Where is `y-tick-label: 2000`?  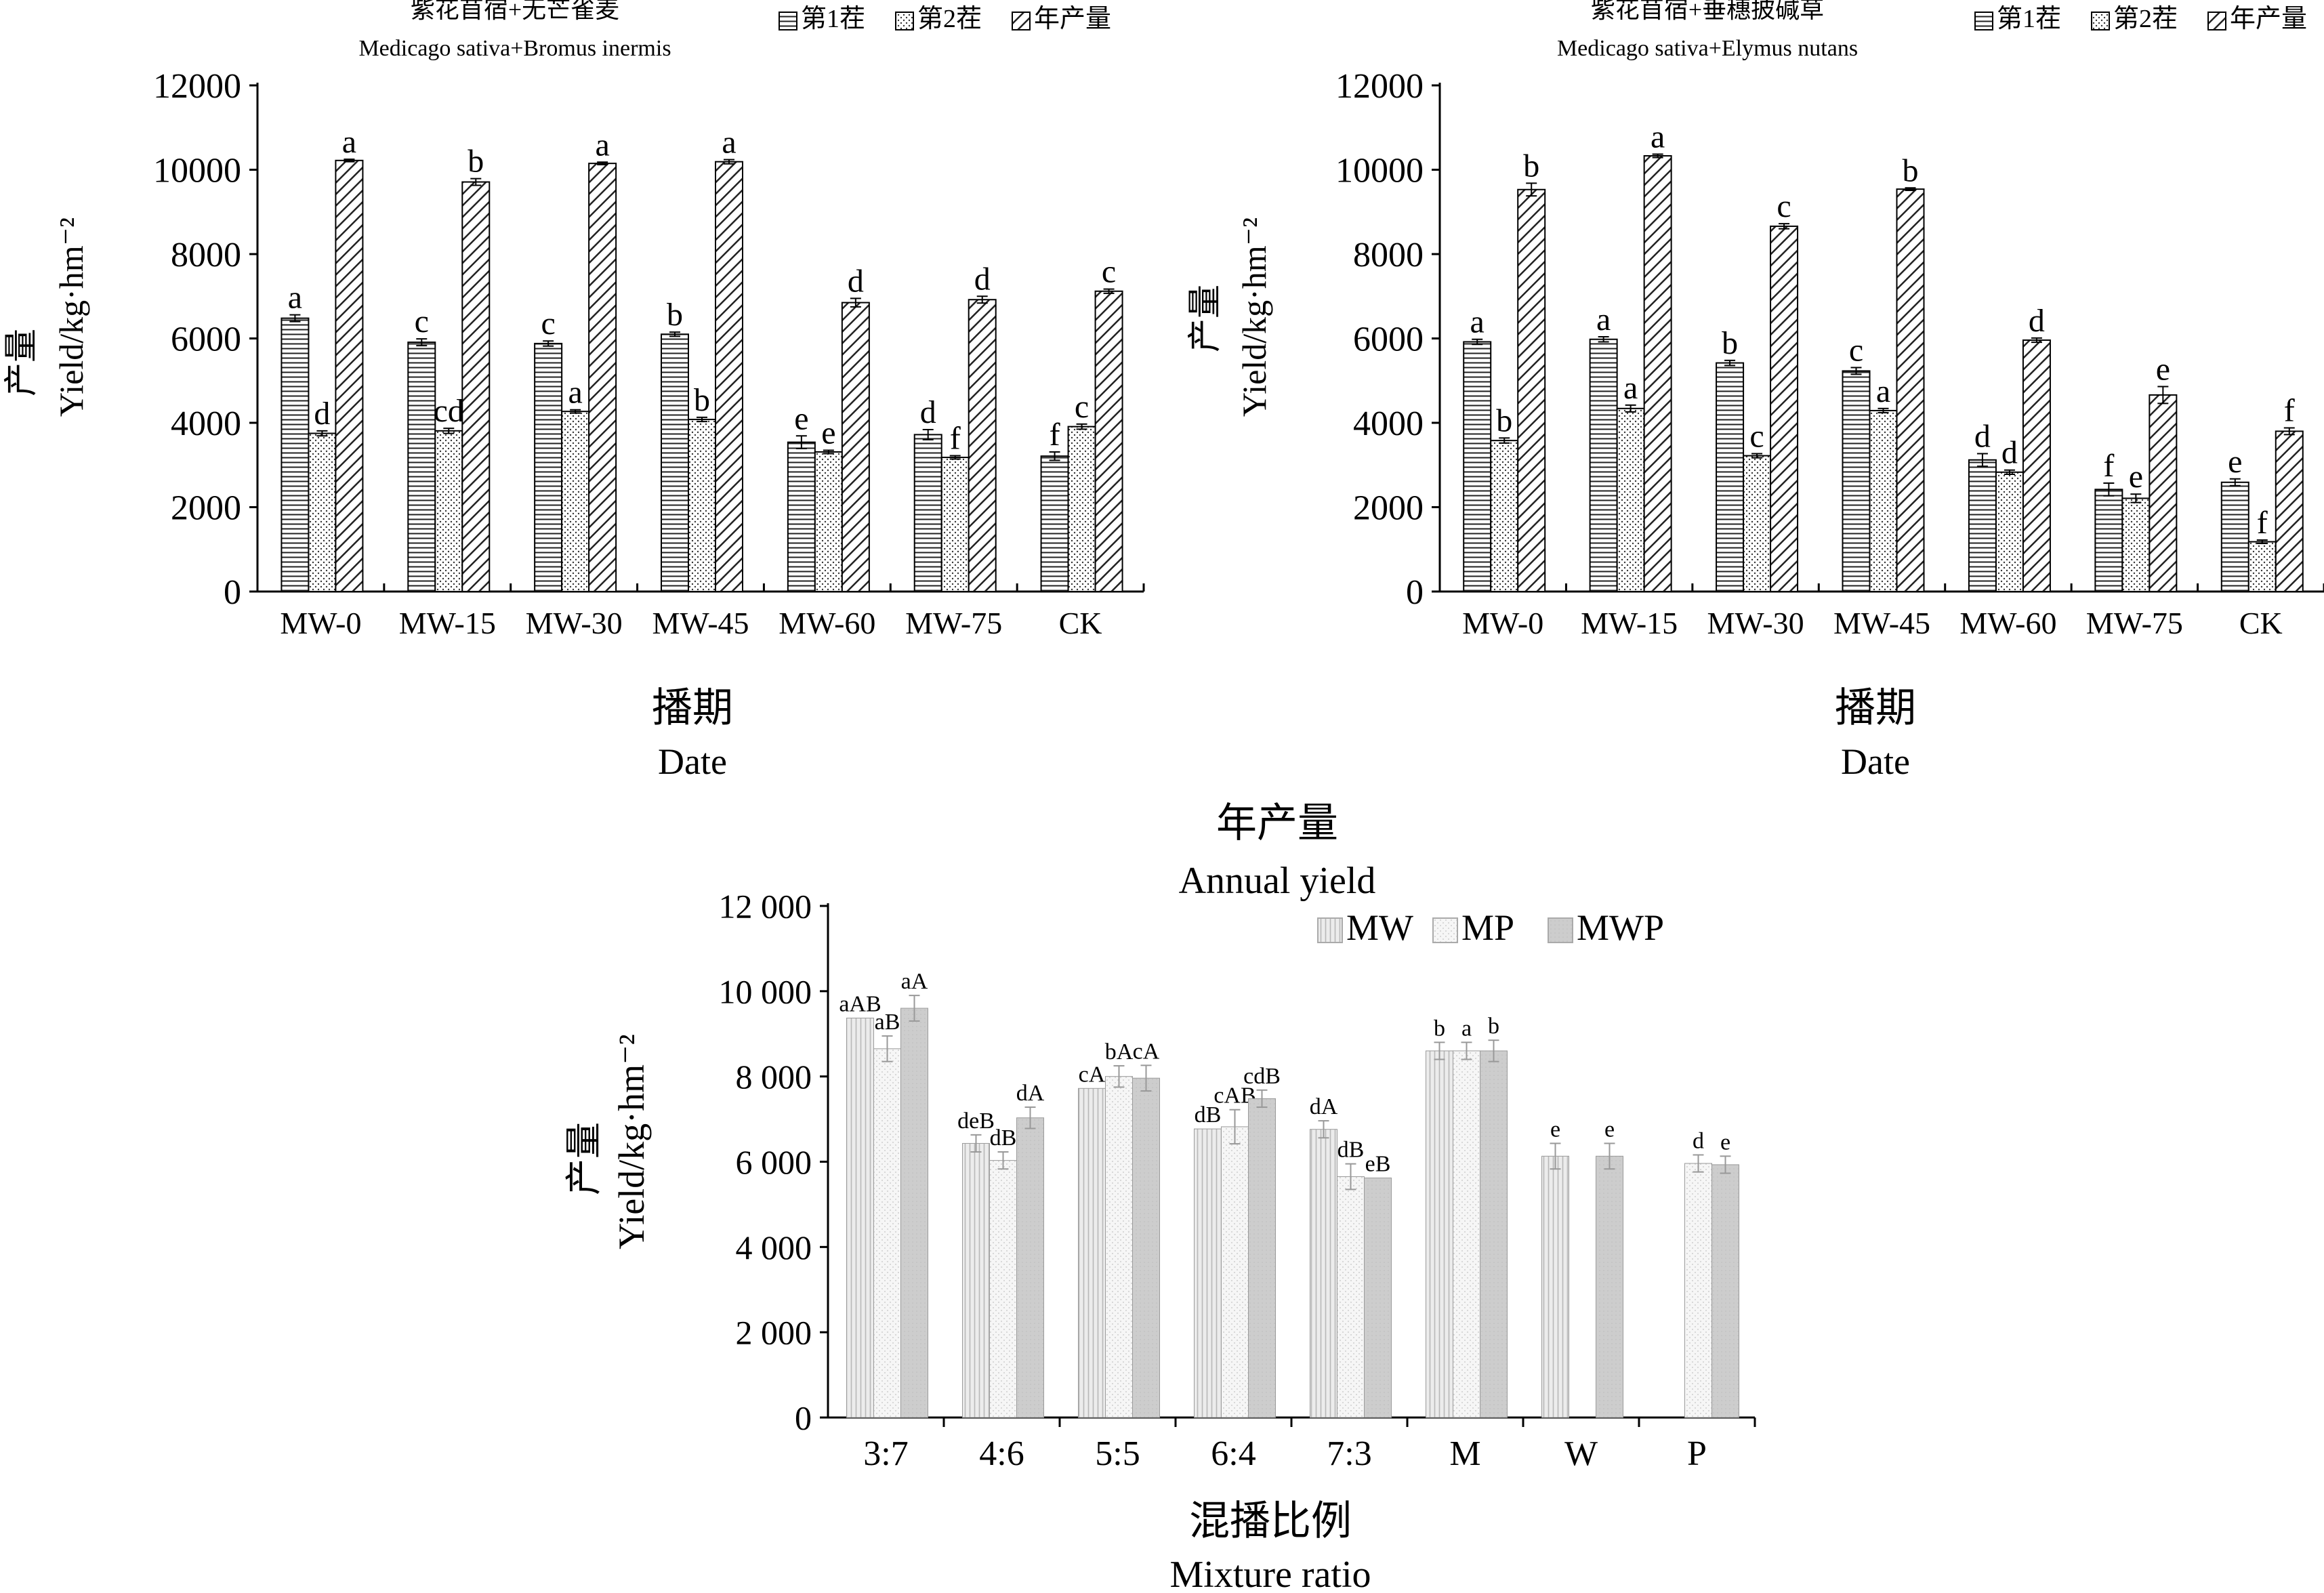
y-tick-label: 2000 is located at coordinates (206, 508).